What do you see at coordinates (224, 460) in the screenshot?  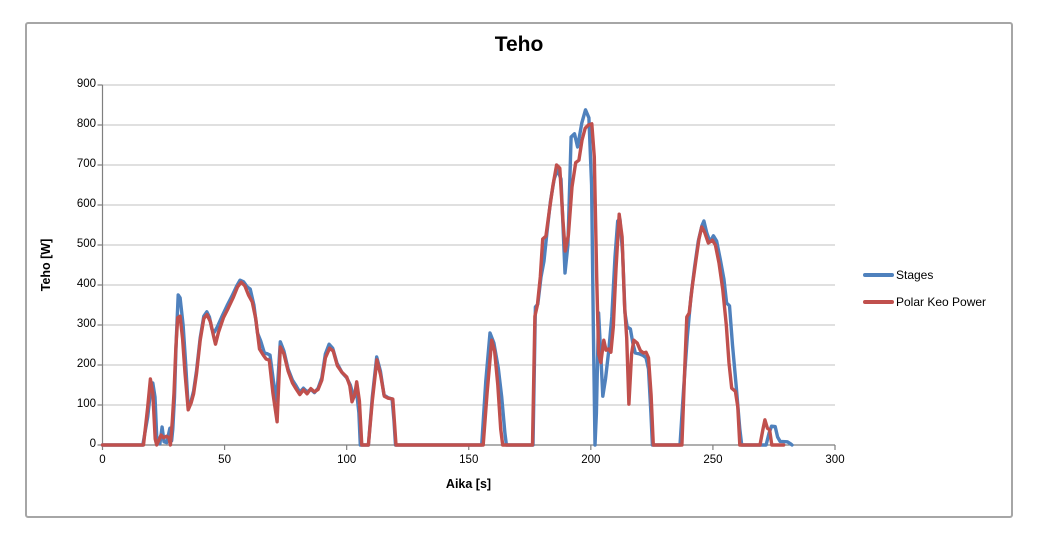 I see `x-tick-label: 50` at bounding box center [224, 460].